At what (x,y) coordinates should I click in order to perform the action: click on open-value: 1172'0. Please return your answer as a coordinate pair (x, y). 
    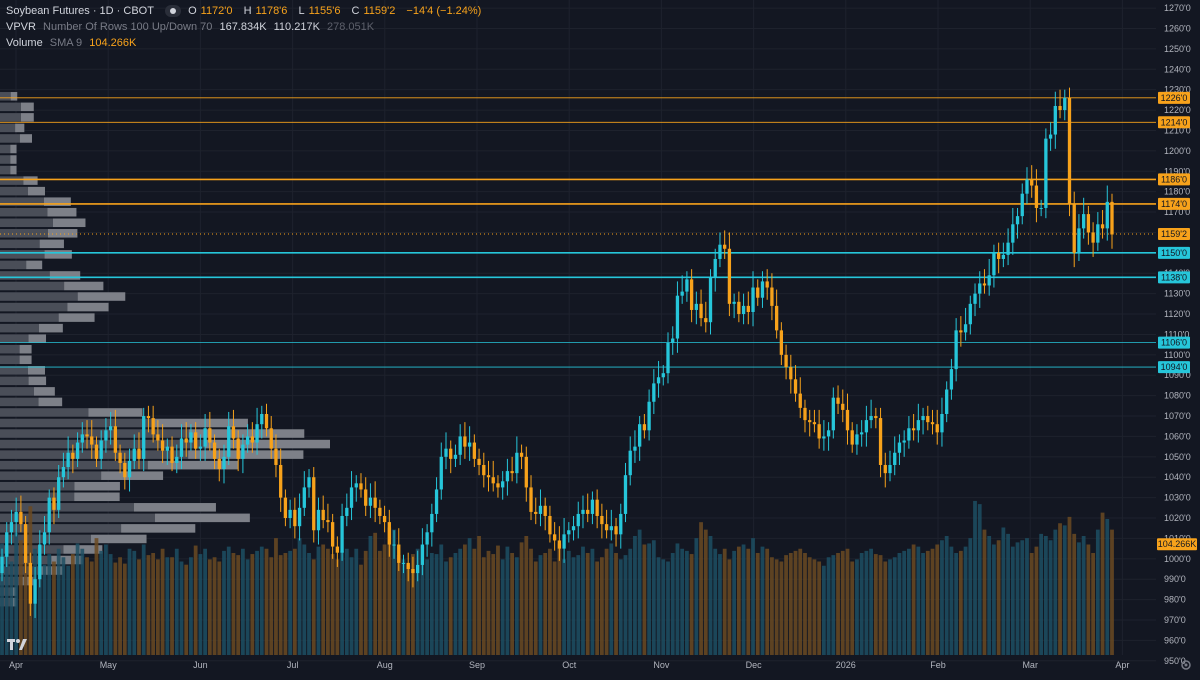
    Looking at the image, I should click on (216, 11).